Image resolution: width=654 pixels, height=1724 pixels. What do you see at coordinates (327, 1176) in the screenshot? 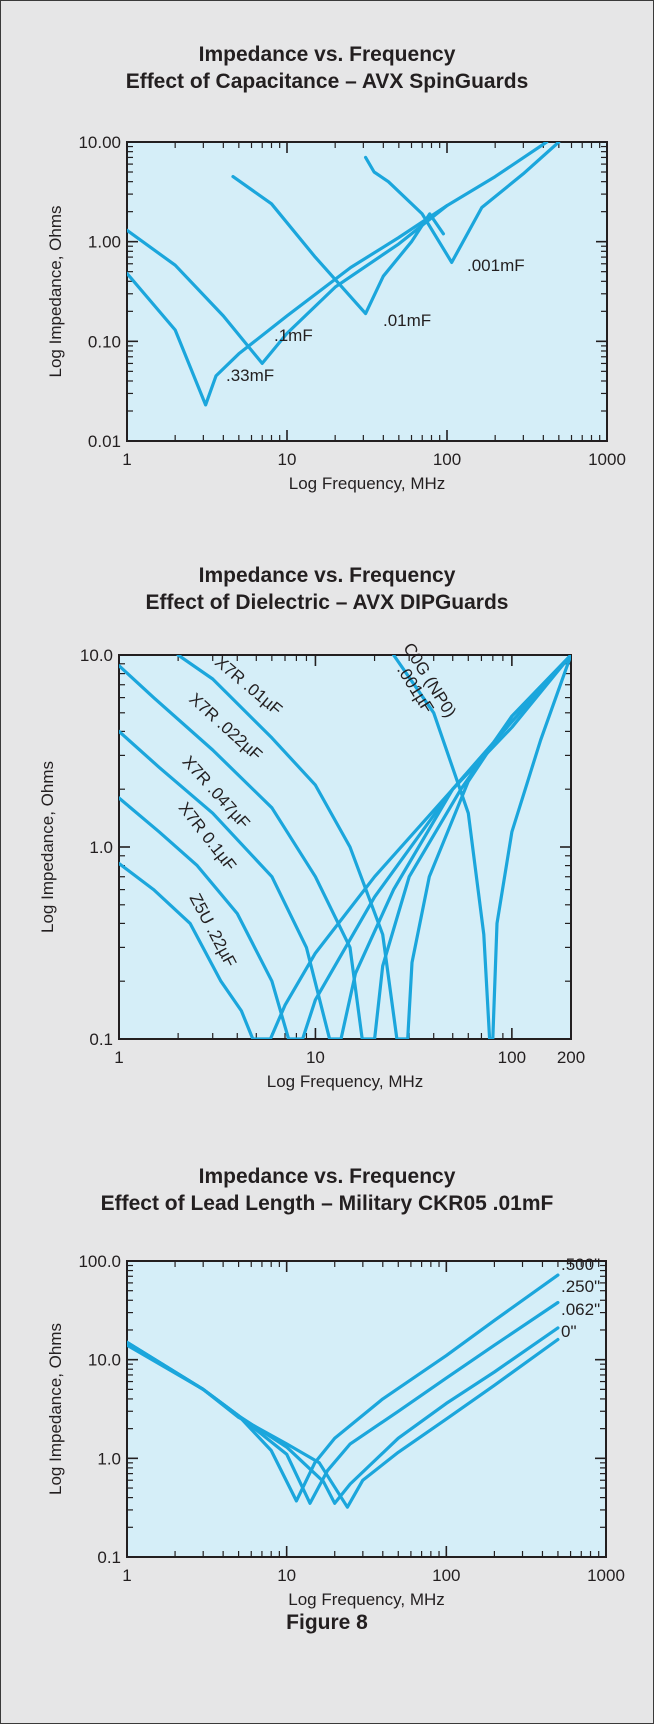
I see `chart3-title-line1: Impedance vs. Frequency` at bounding box center [327, 1176].